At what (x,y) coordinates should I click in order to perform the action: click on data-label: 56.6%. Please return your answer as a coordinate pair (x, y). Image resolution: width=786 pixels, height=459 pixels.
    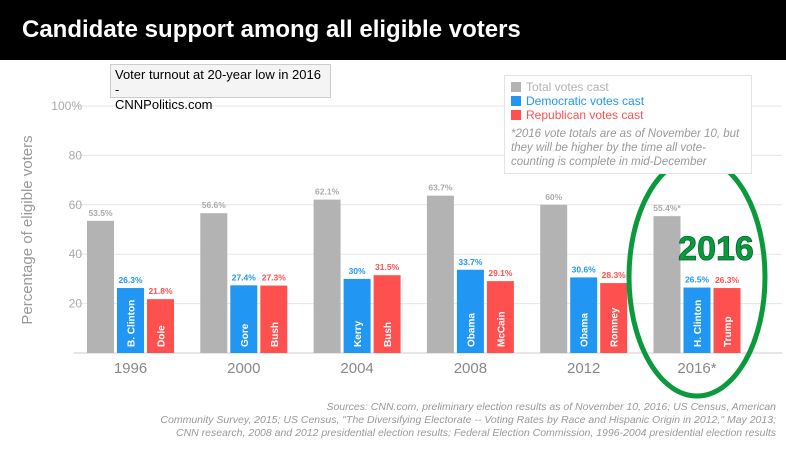
    Looking at the image, I should click on (214, 205).